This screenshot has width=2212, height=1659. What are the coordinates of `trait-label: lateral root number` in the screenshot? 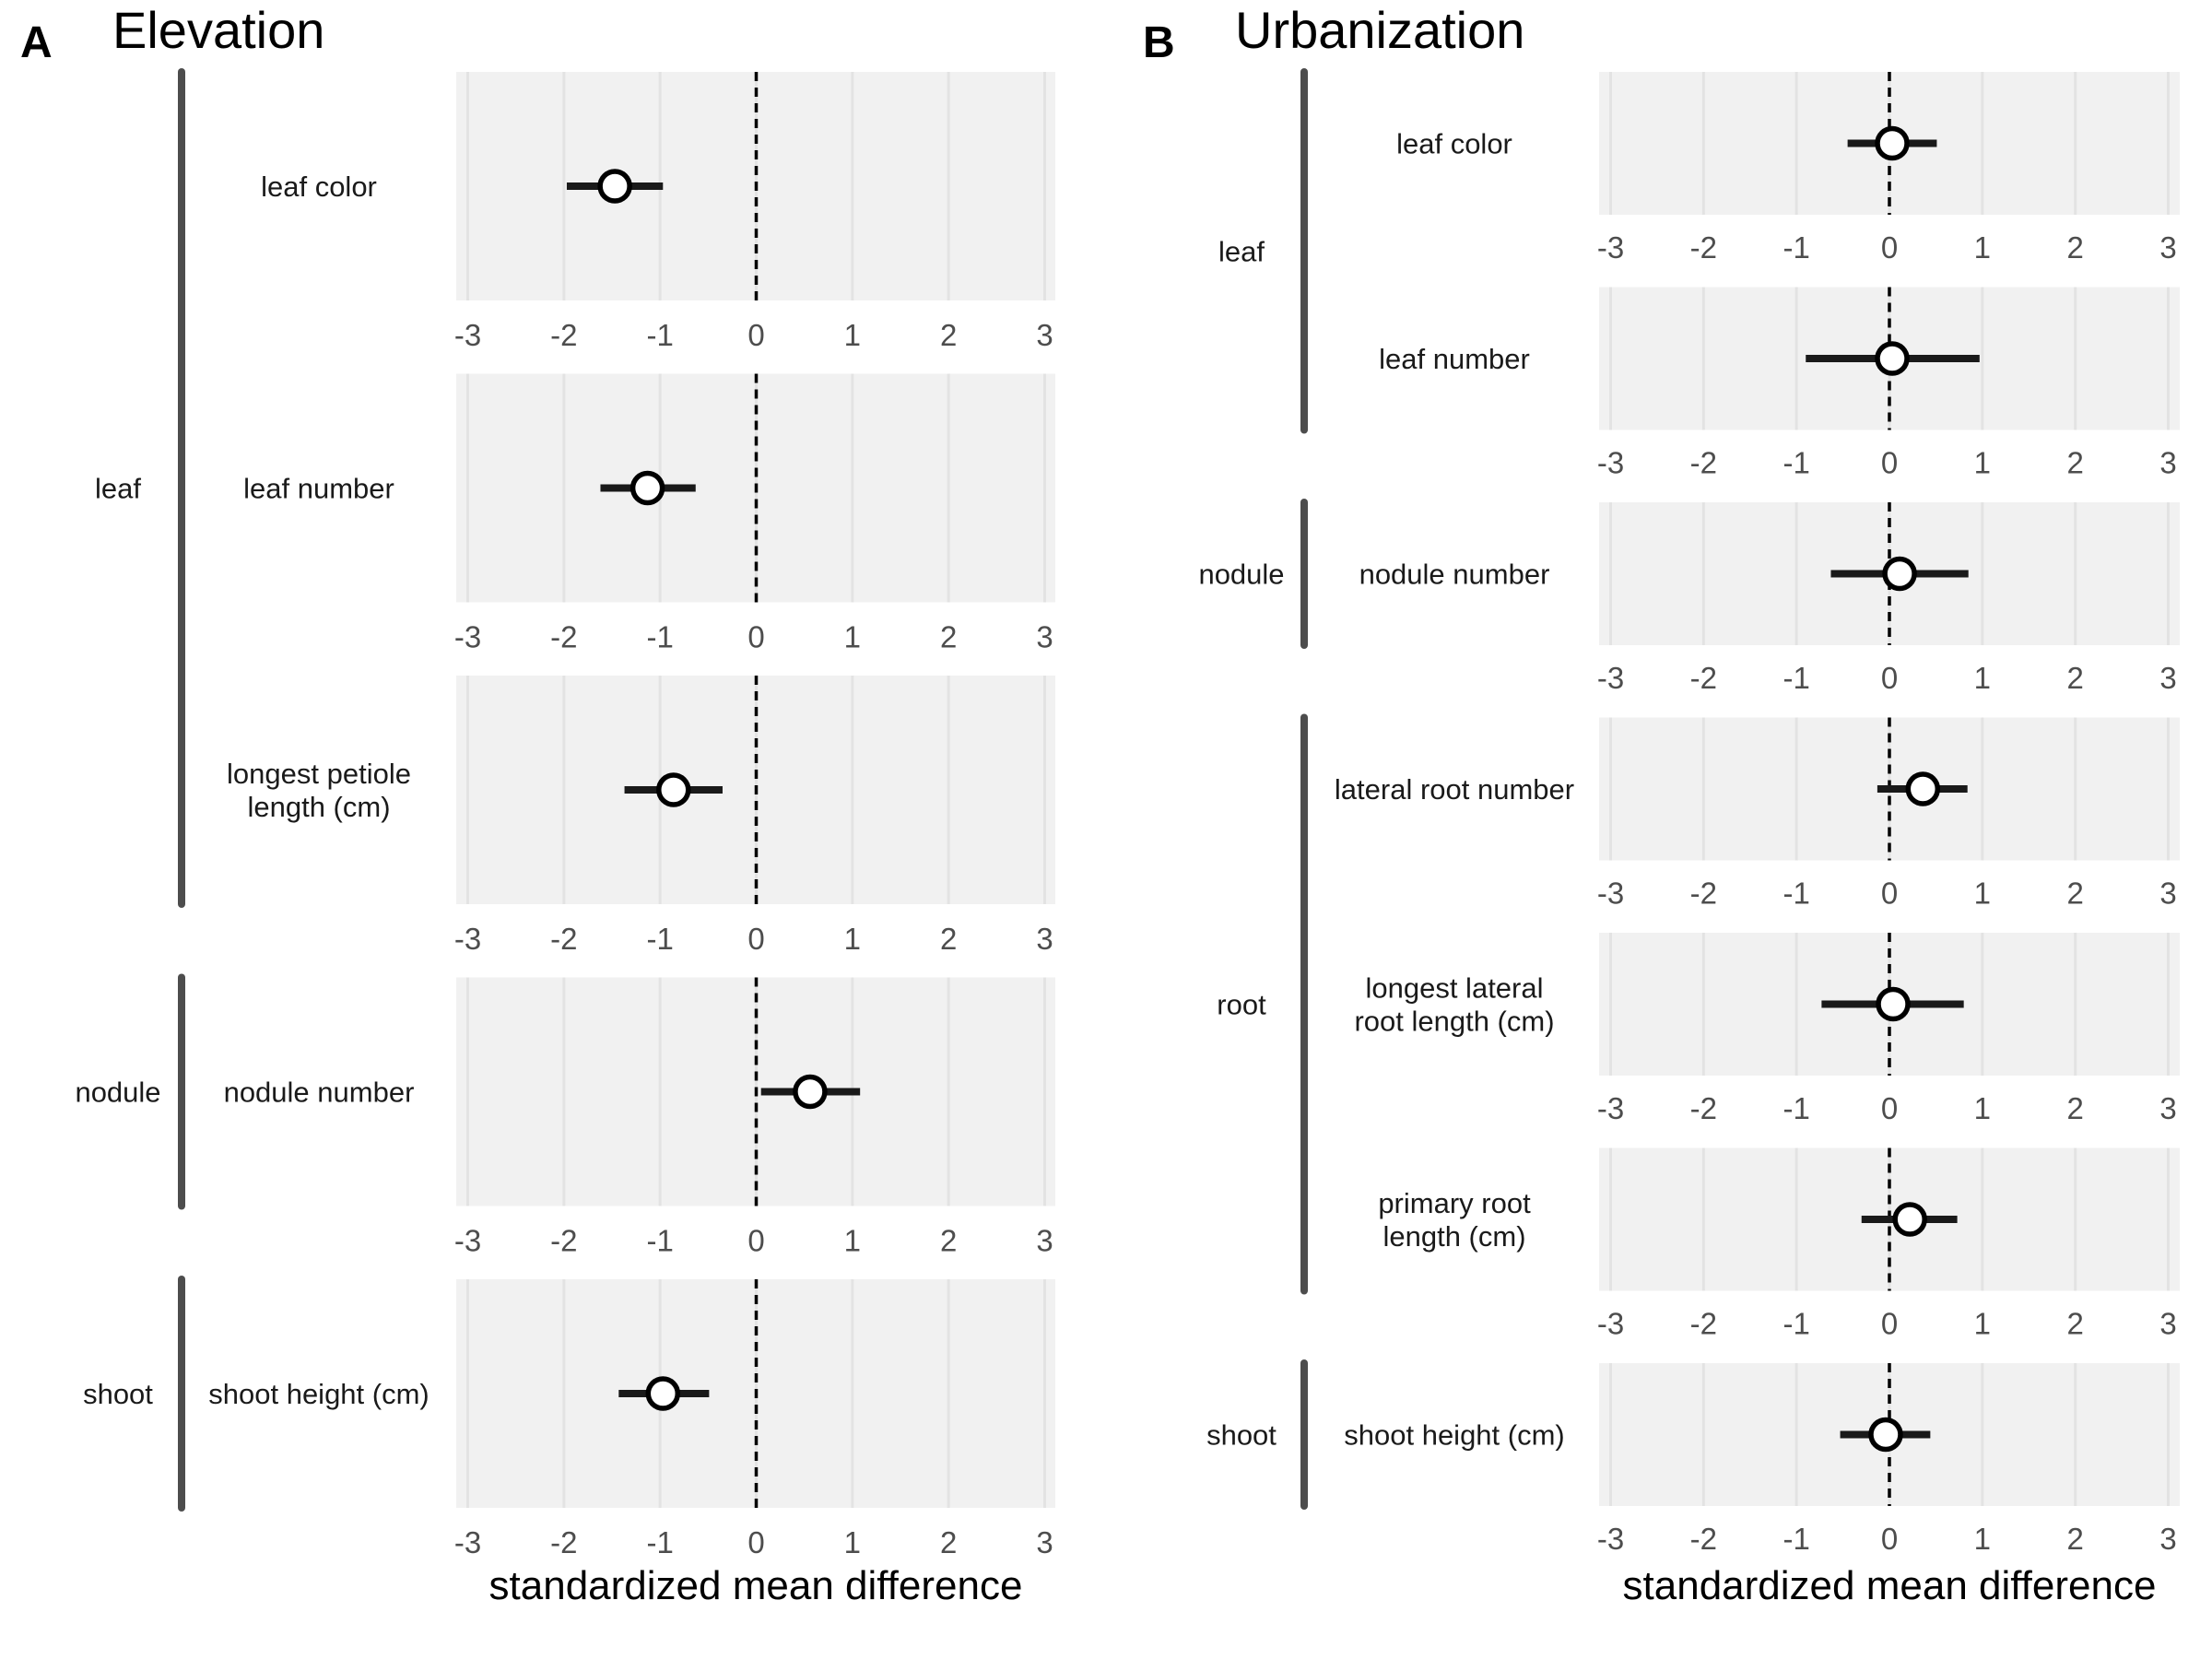 It's located at (1454, 789).